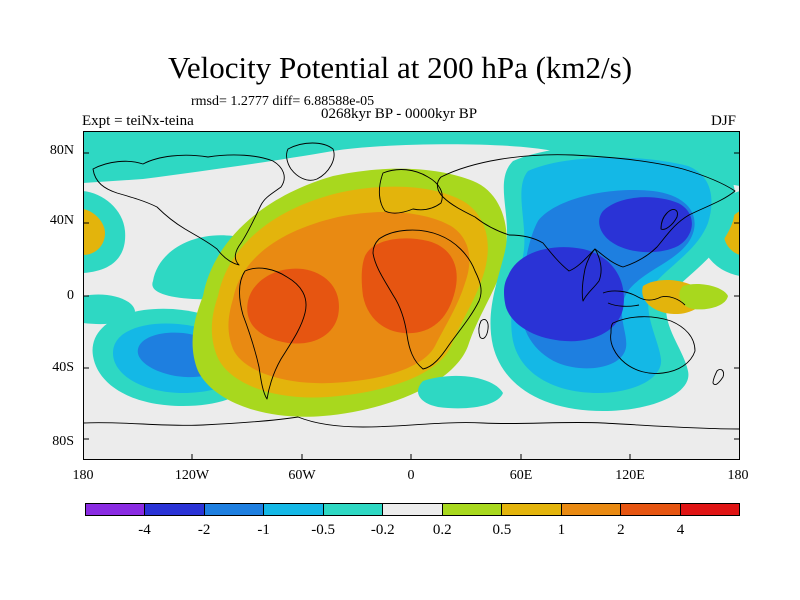 This screenshot has height=600, width=800. Describe the element at coordinates (399, 114) in the screenshot. I see `period-label: 0268kyr BP - 0000kyr BP` at that location.